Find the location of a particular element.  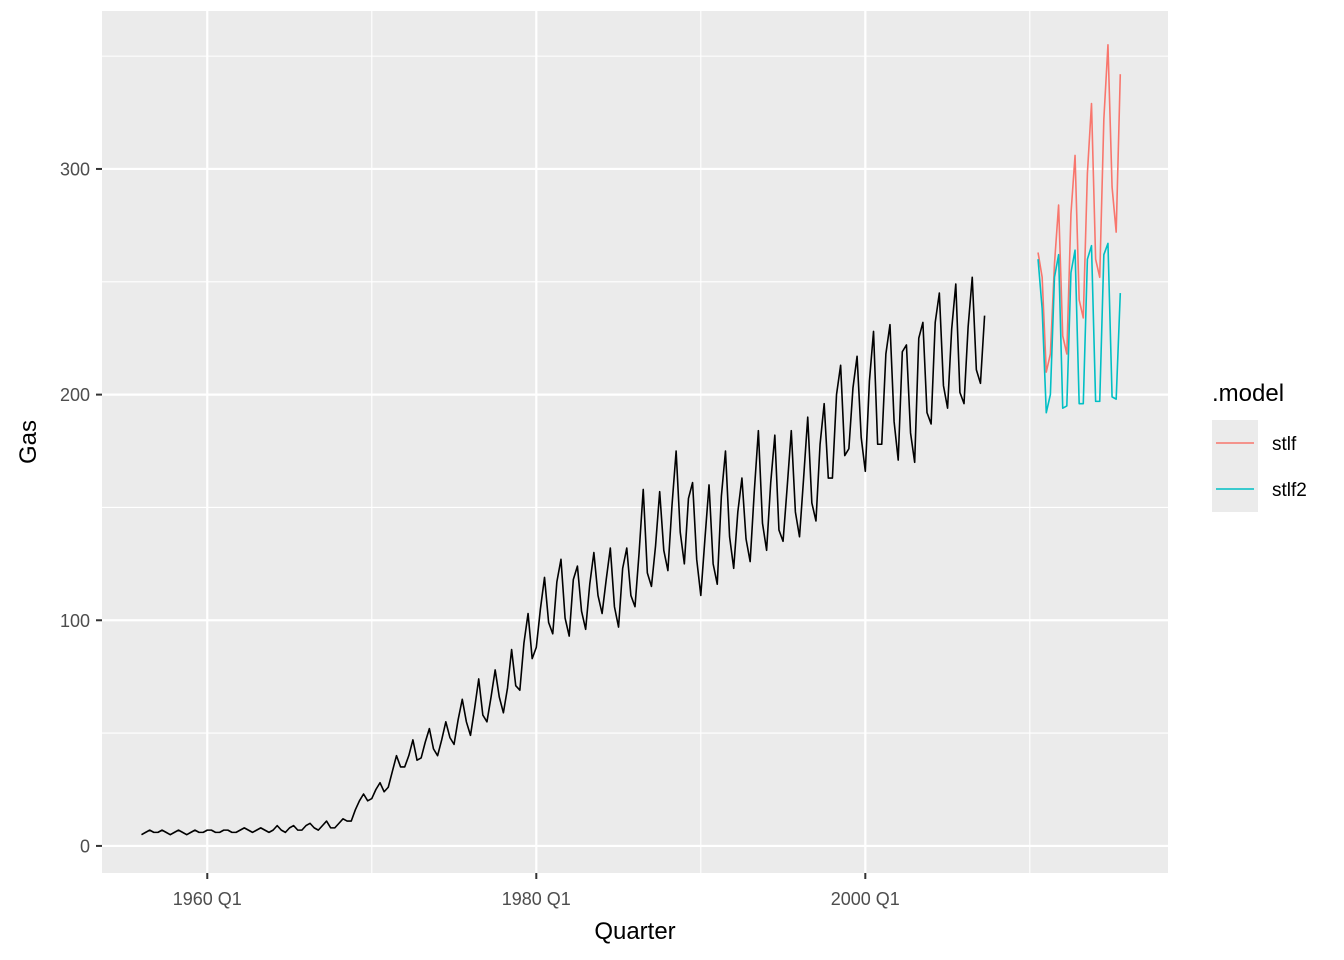

y-axis: 0 100 200 300 is located at coordinates (81, 507).